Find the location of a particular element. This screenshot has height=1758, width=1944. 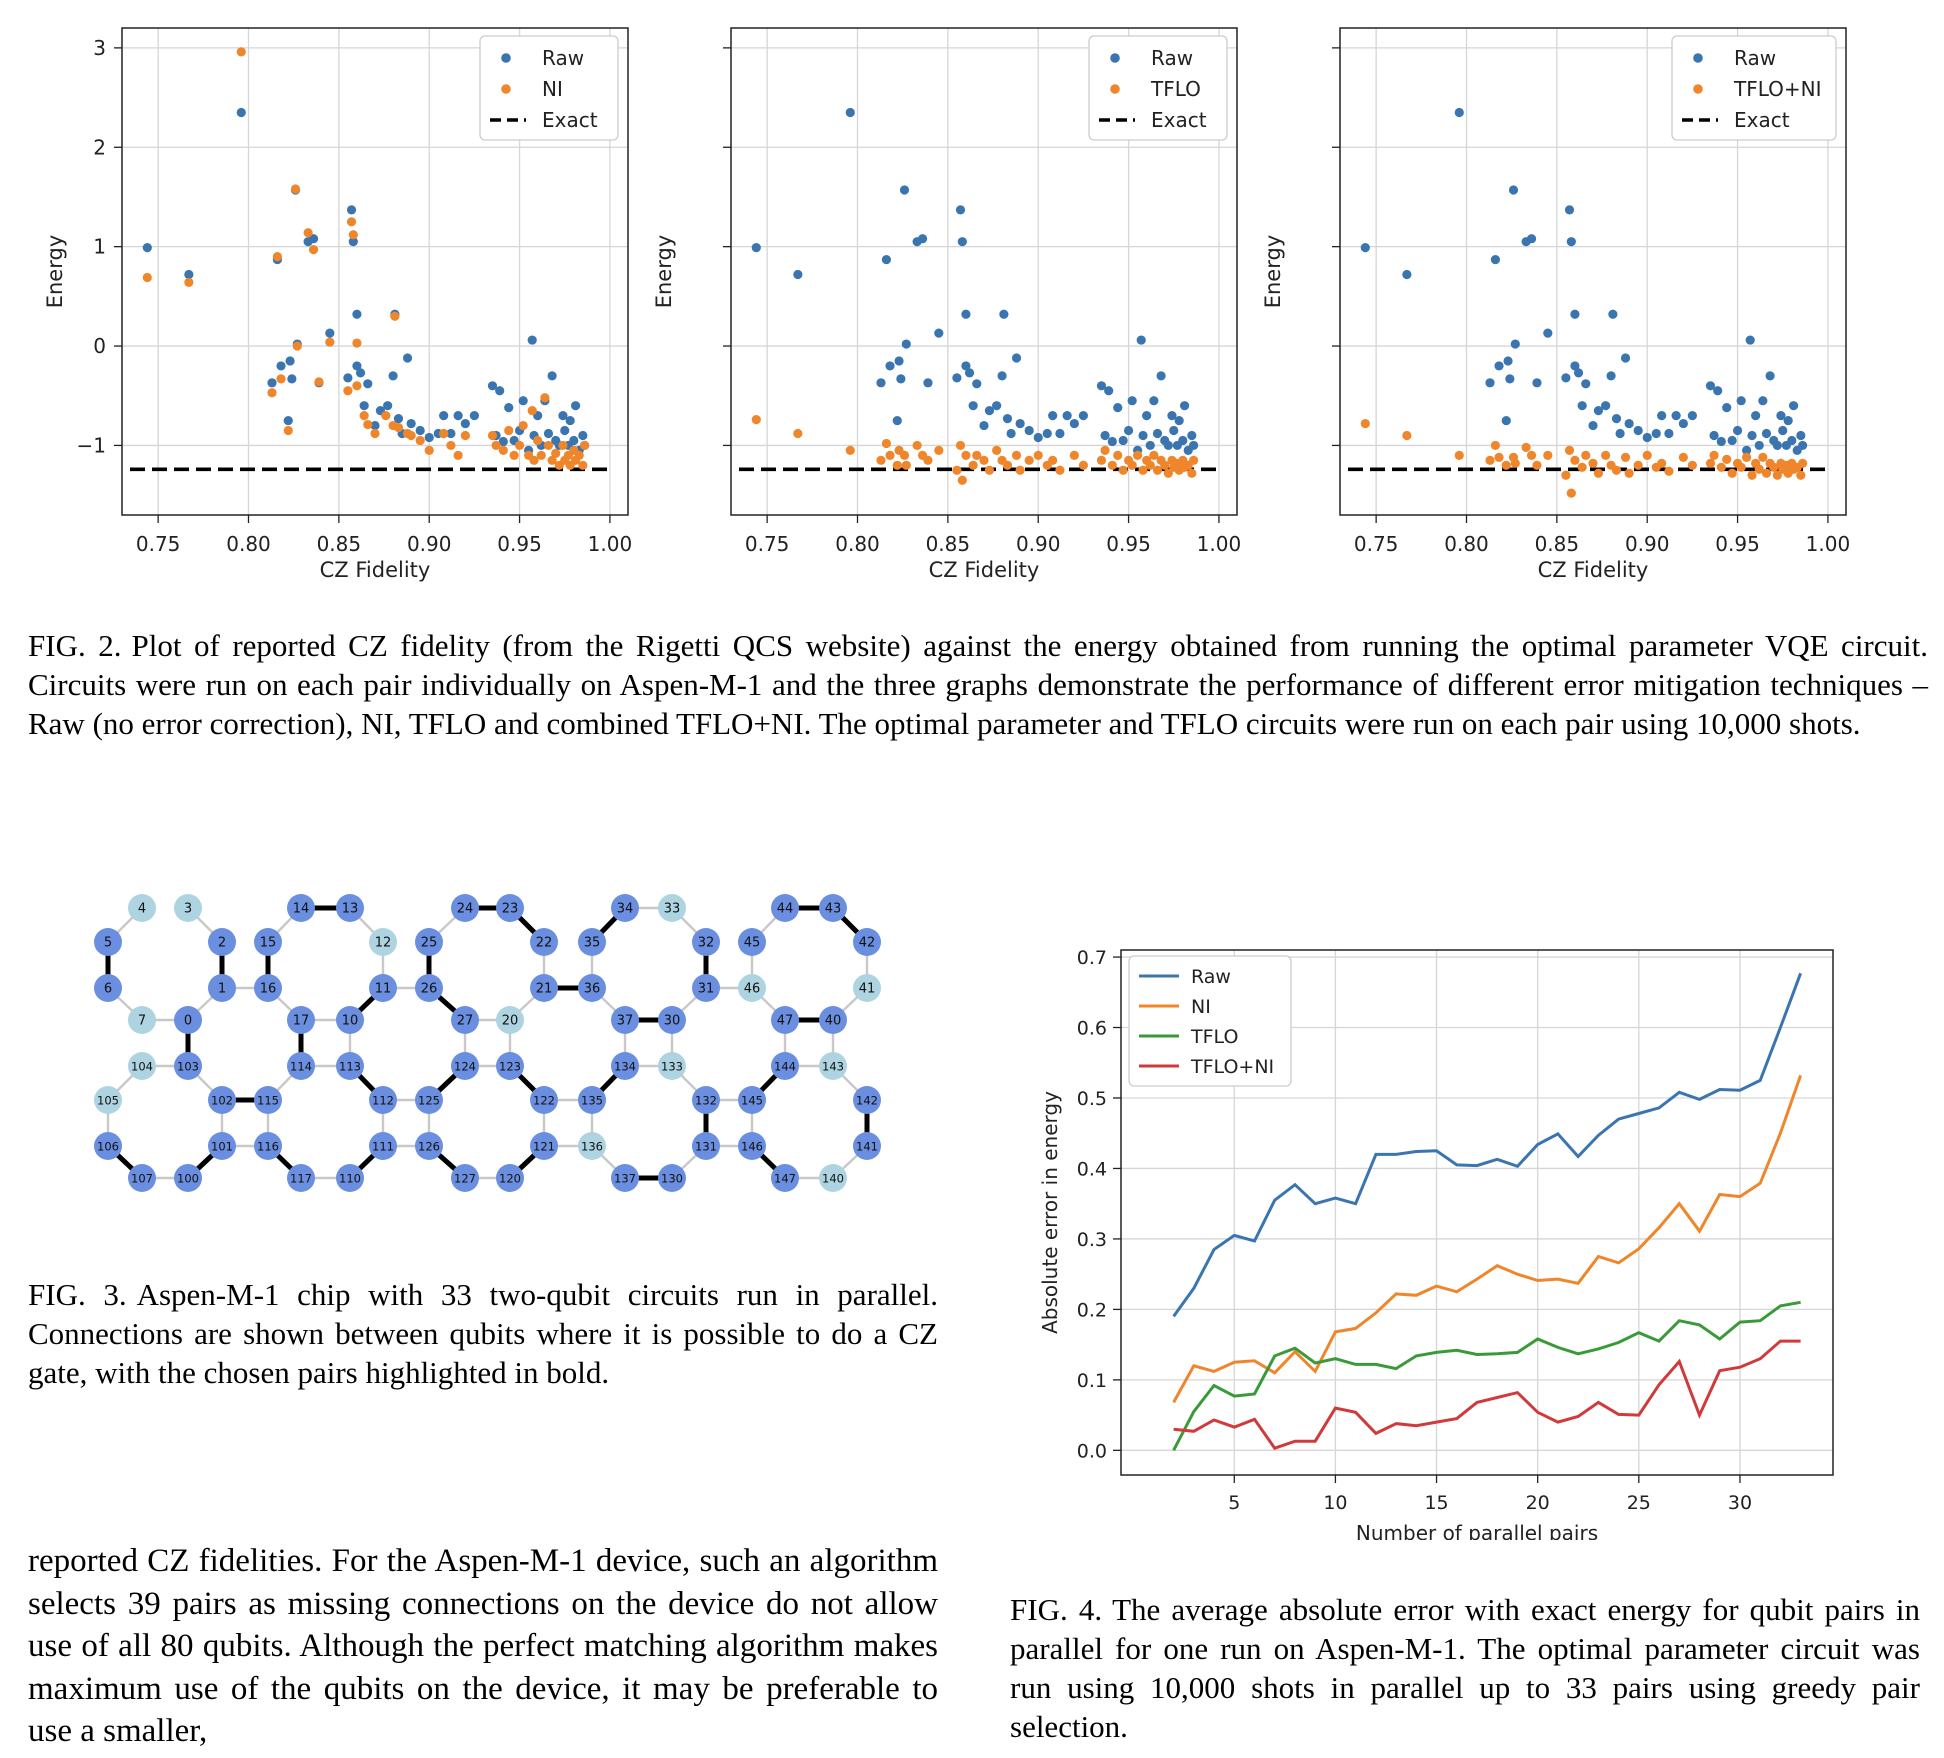

qubit-label: 26 is located at coordinates (429, 989).